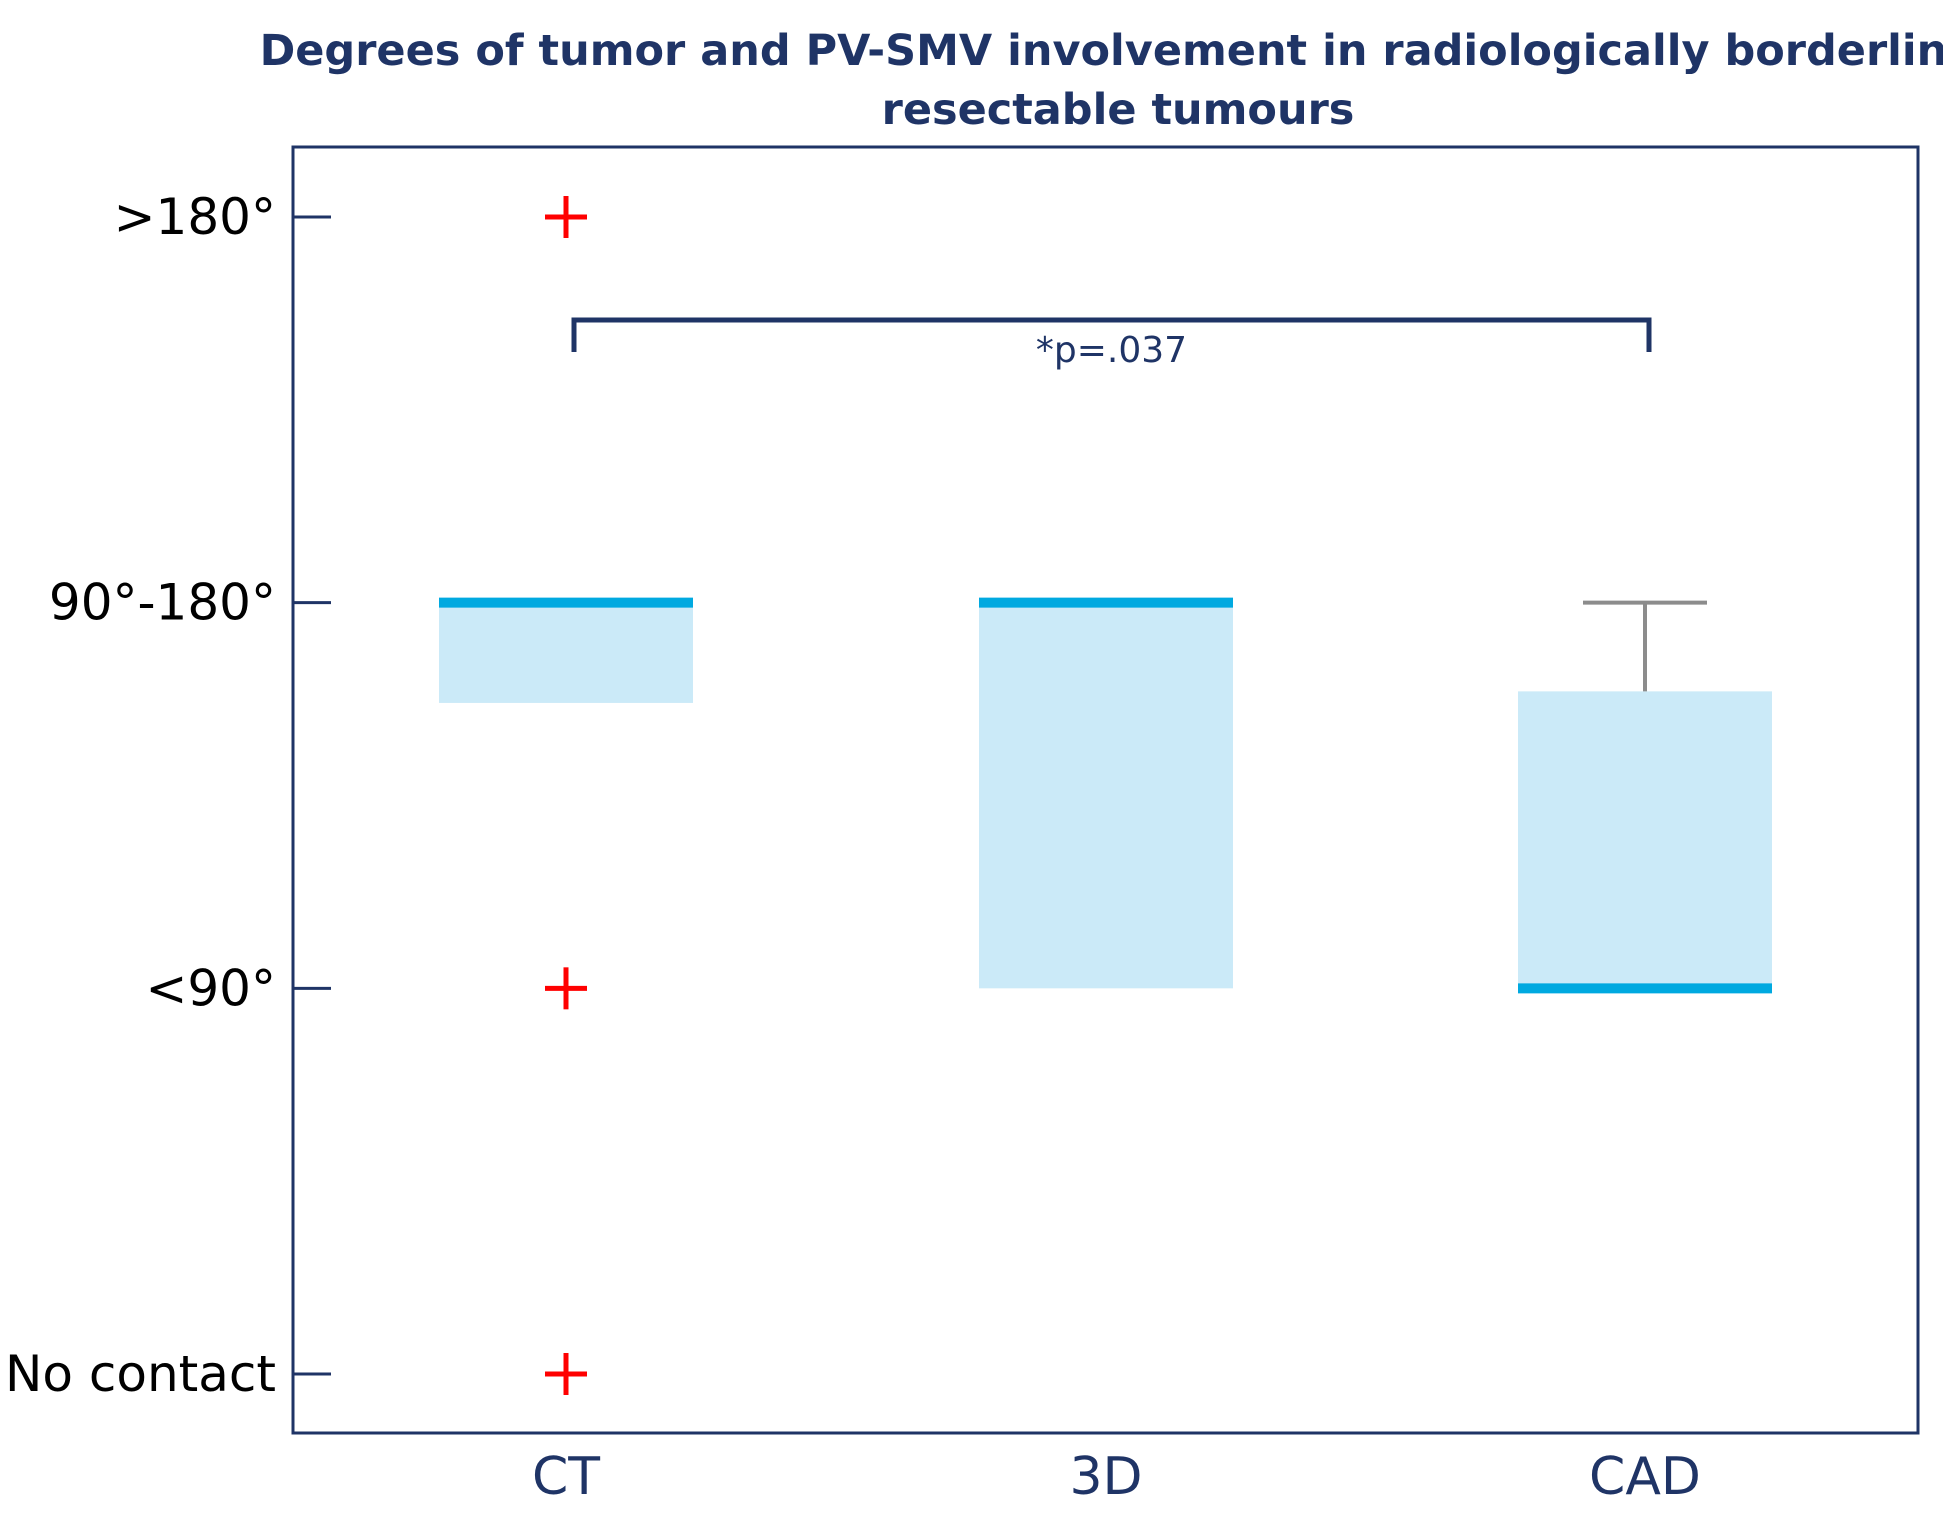  Describe the element at coordinates (168, 795) in the screenshot. I see `y-axis: No contact <90° 90°-180° >180°` at that location.